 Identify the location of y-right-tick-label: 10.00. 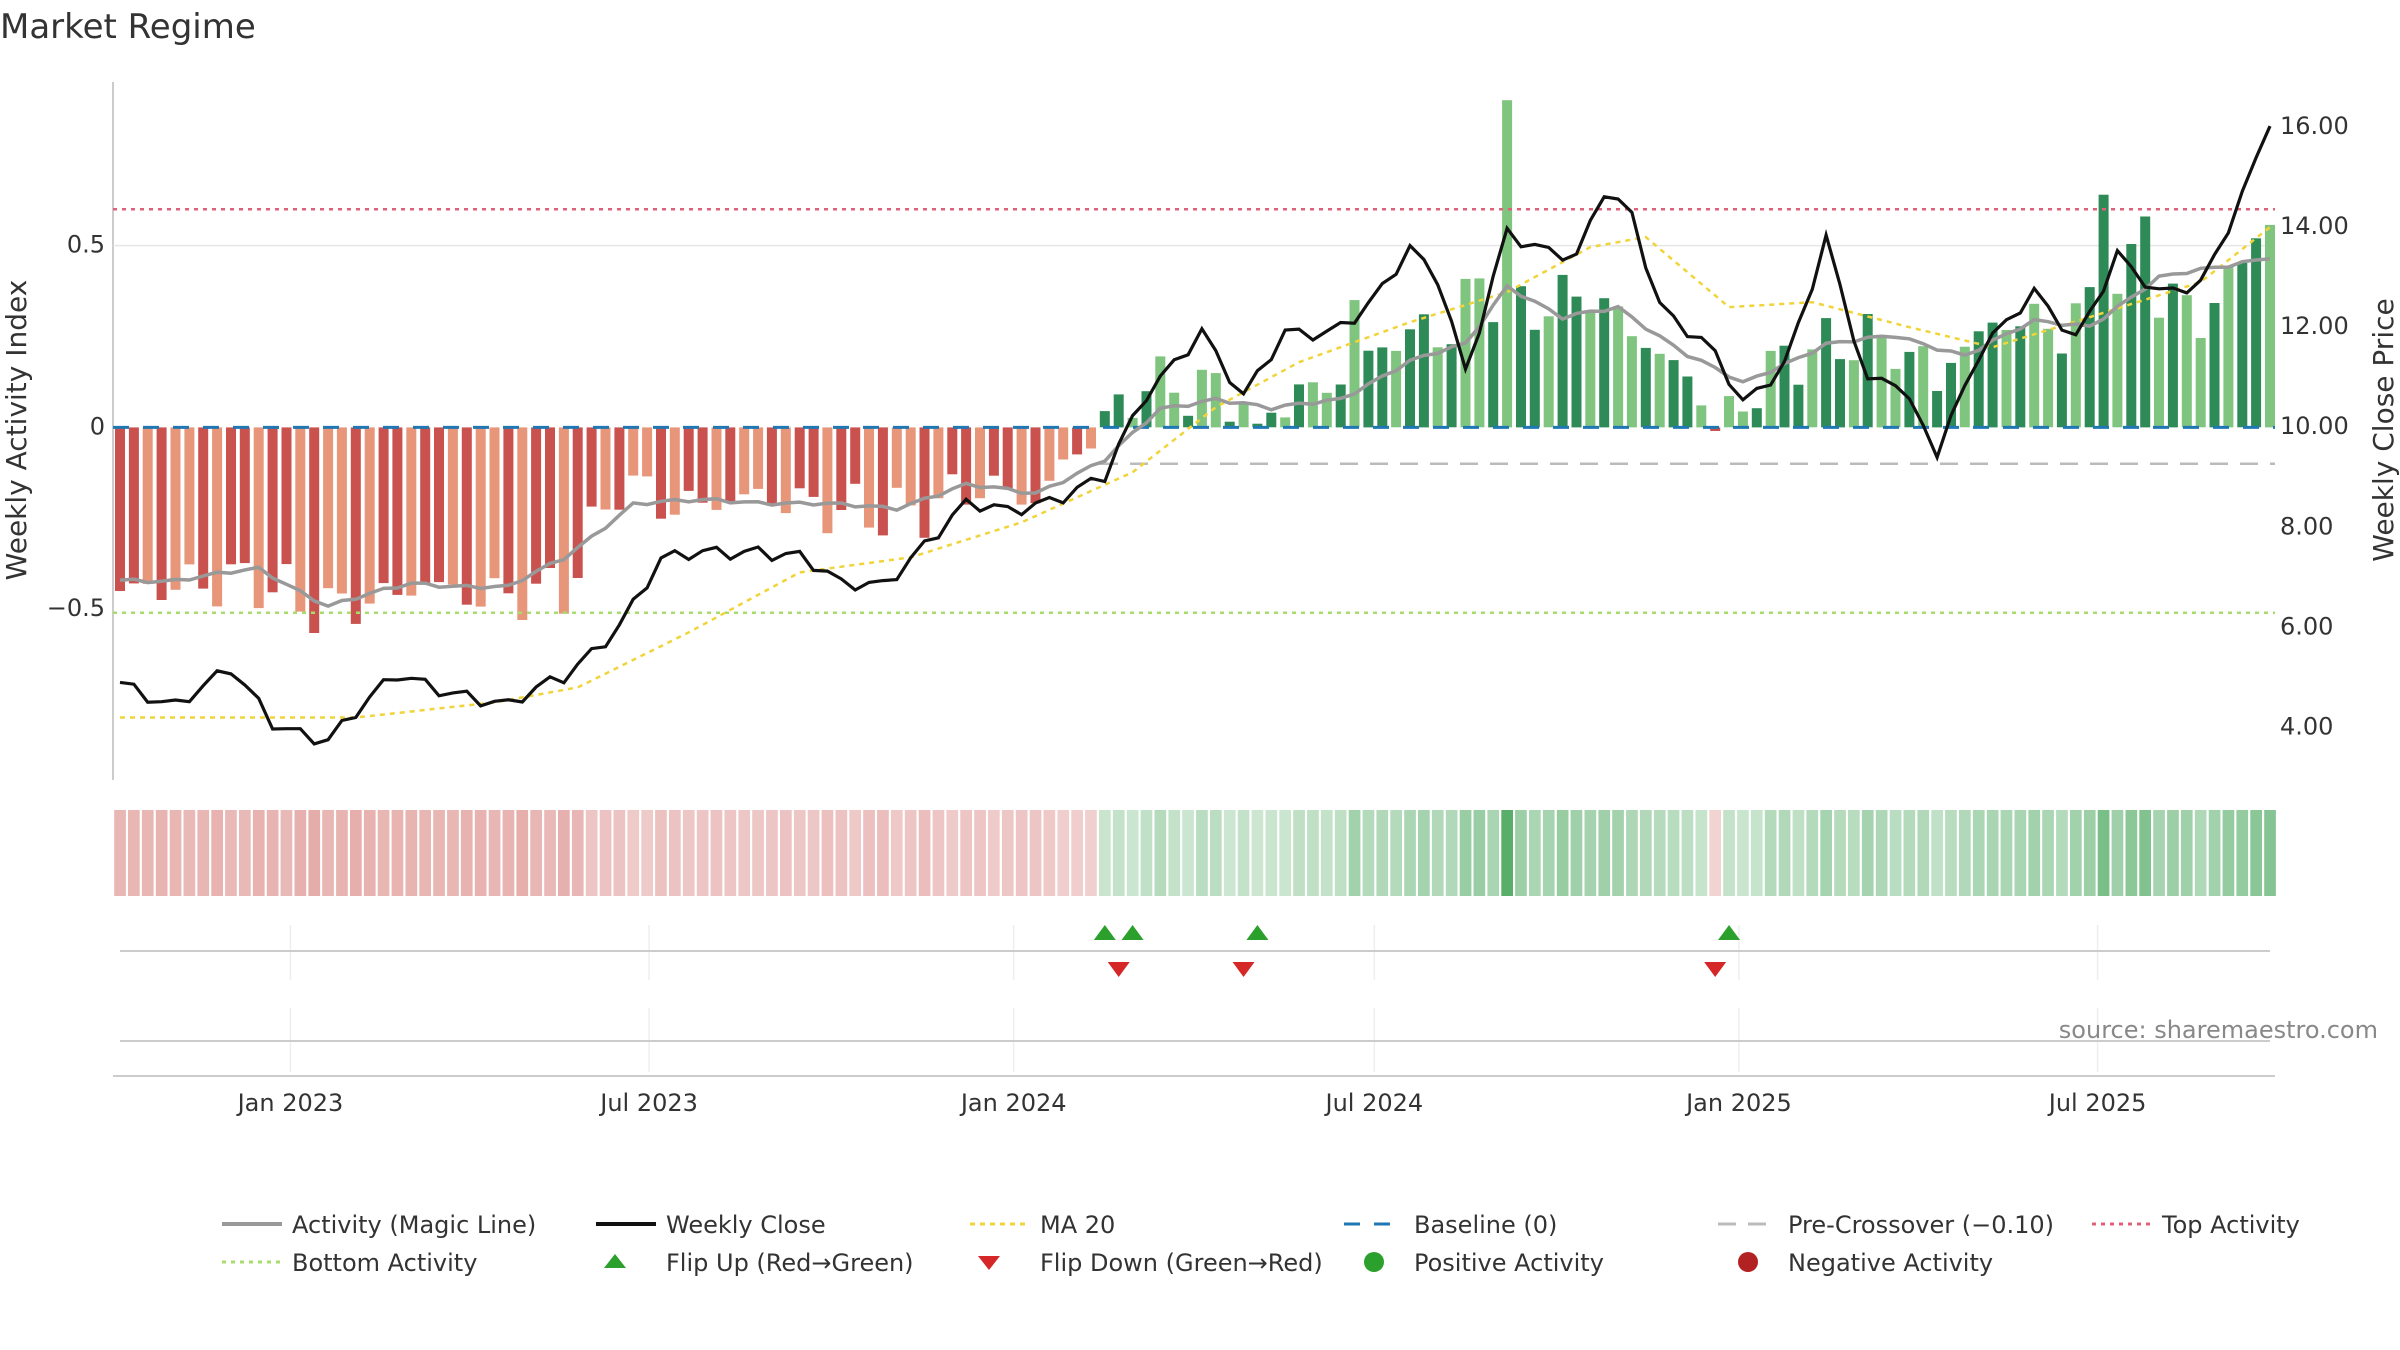
(2314, 426).